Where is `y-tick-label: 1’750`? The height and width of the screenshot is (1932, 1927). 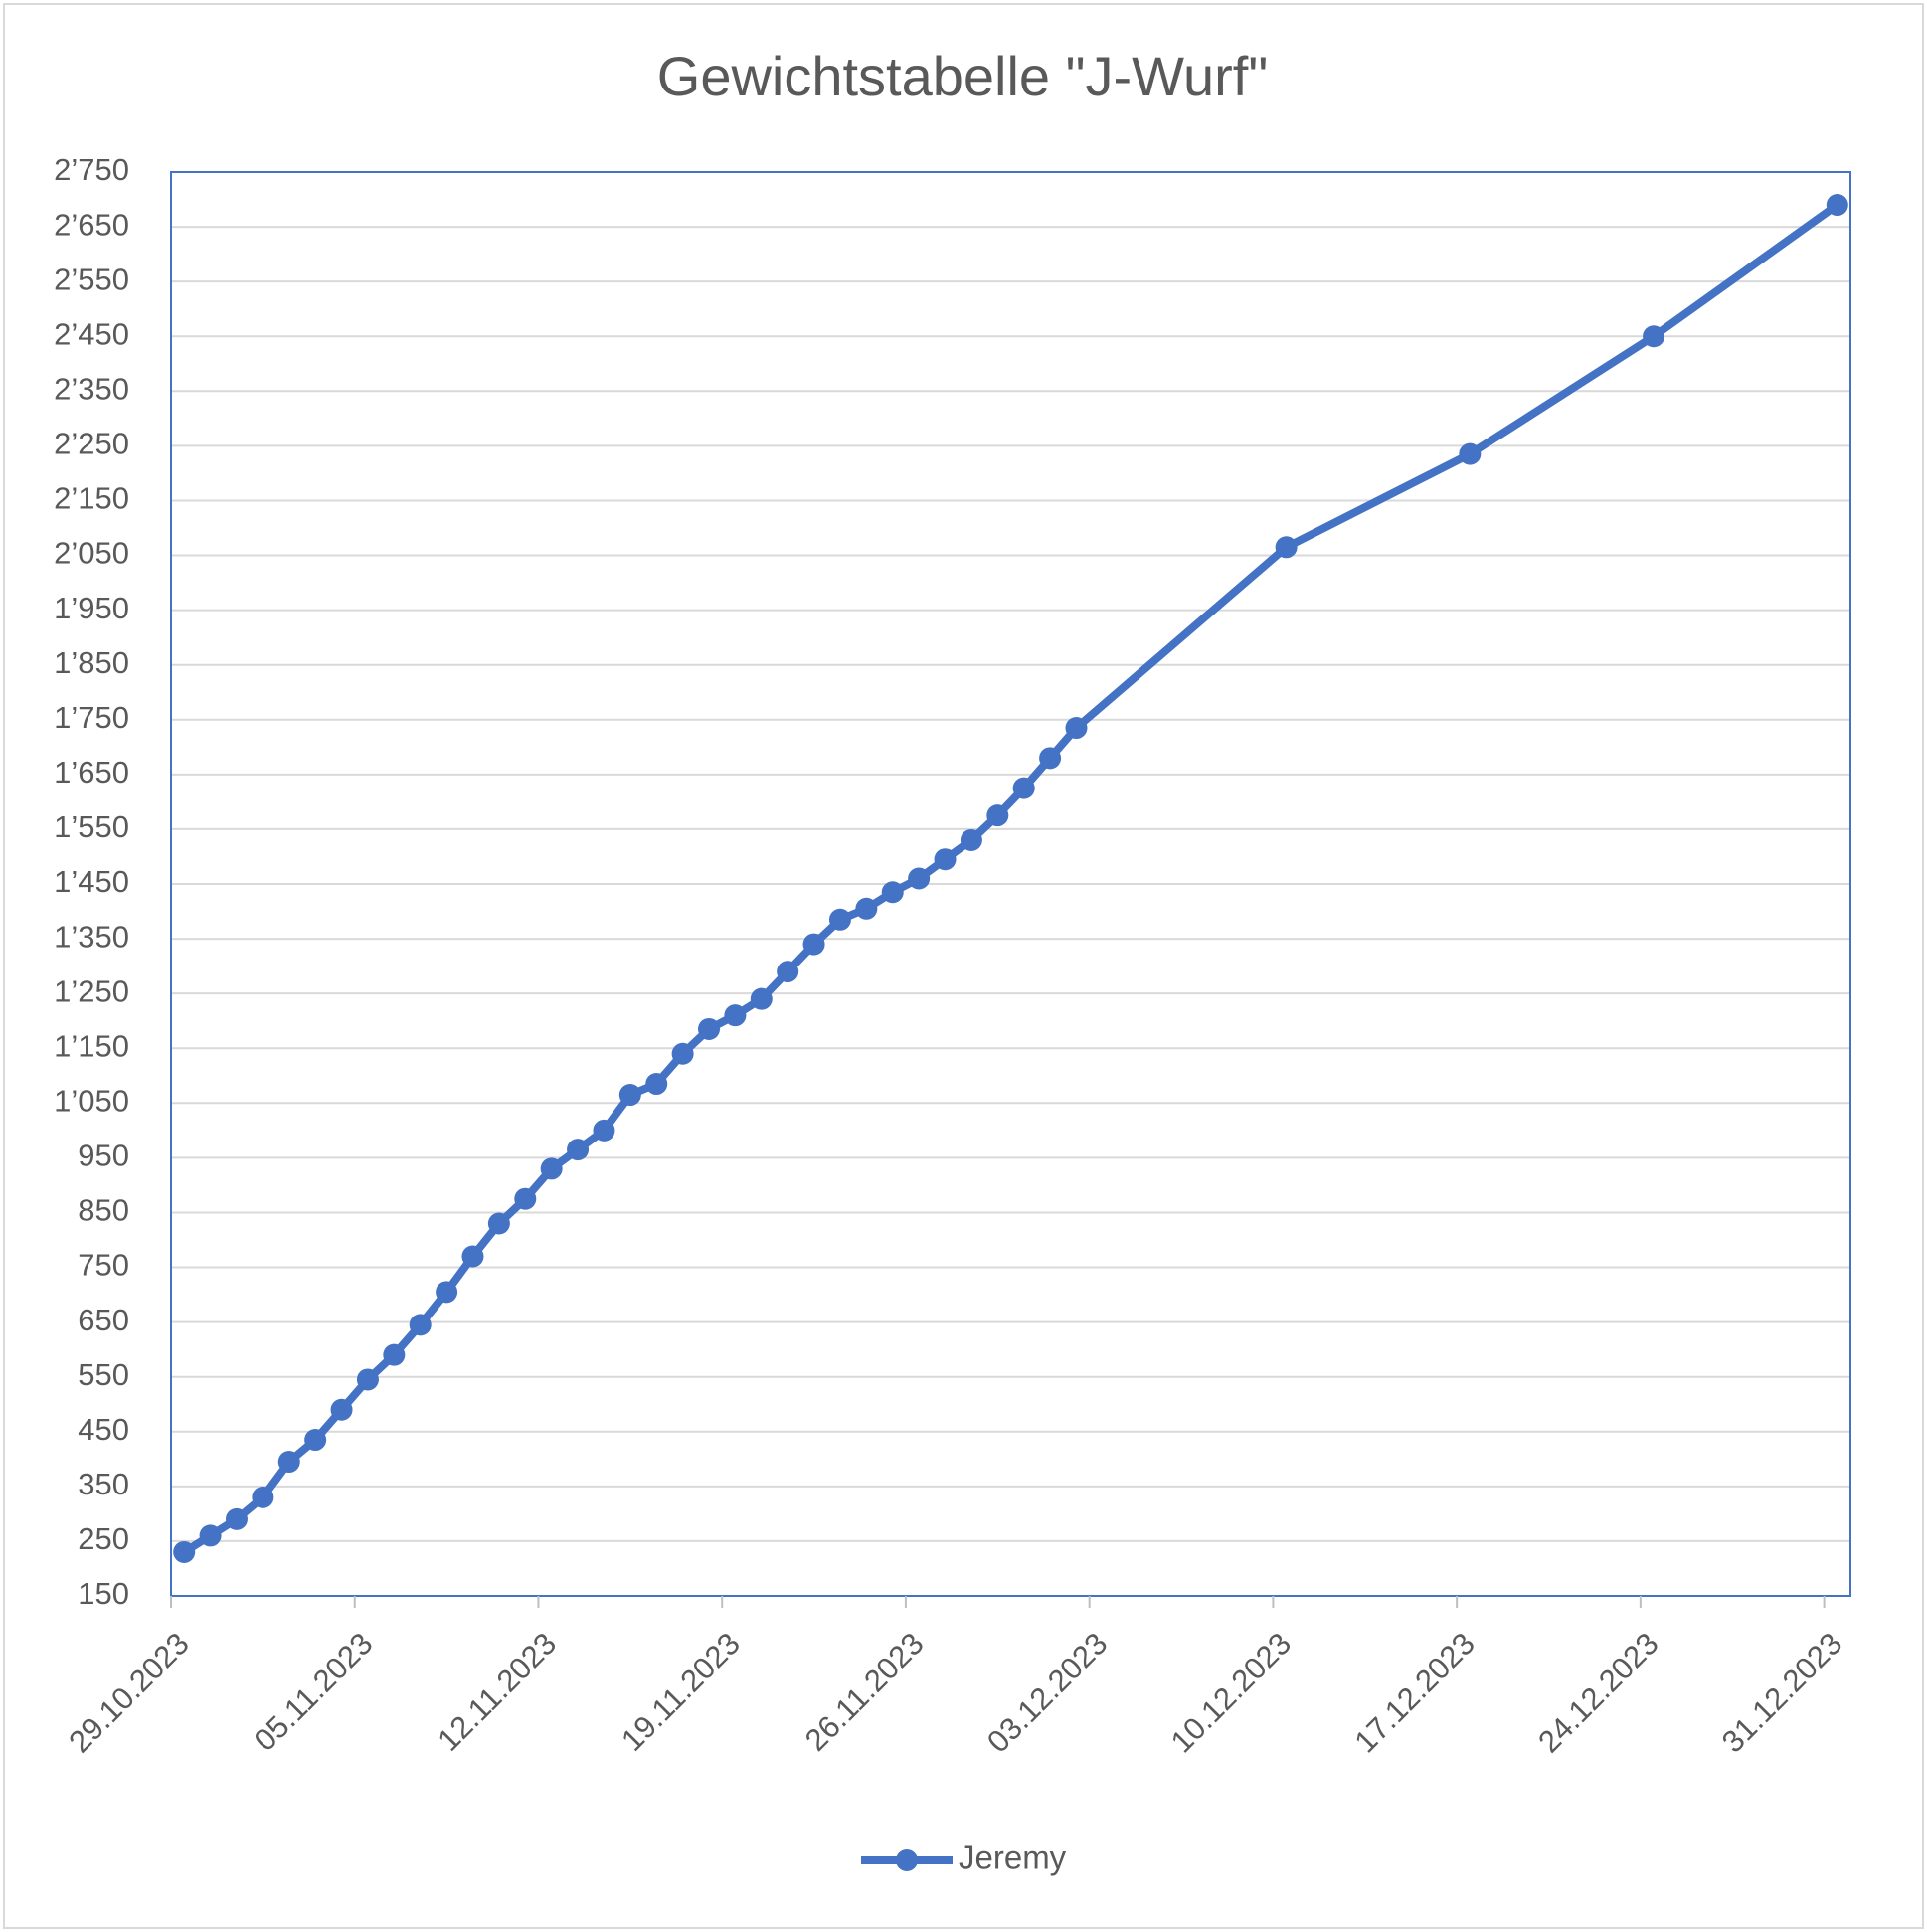 y-tick-label: 1’750 is located at coordinates (92, 717).